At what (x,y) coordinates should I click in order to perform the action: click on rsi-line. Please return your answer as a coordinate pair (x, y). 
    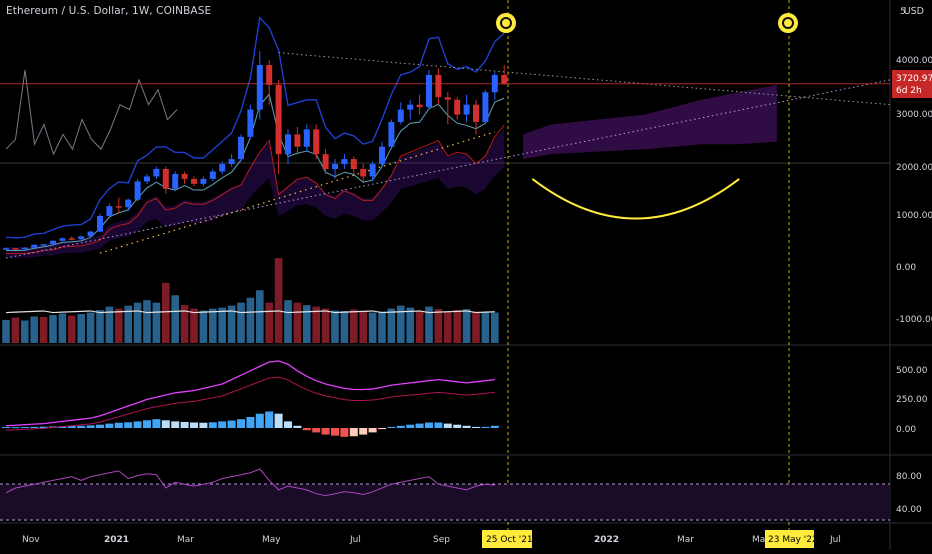
    Looking at the image, I should click on (250, 482).